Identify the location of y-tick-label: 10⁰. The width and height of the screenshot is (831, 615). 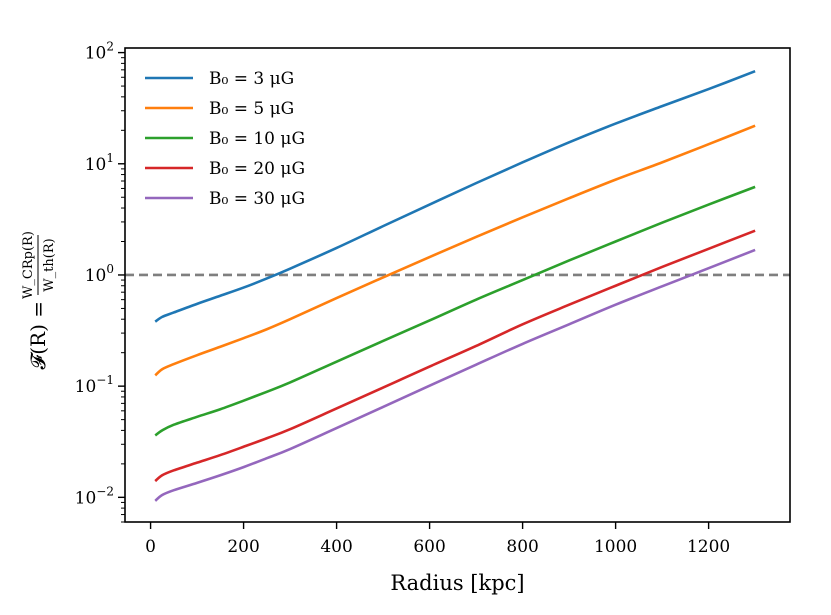
(99, 274).